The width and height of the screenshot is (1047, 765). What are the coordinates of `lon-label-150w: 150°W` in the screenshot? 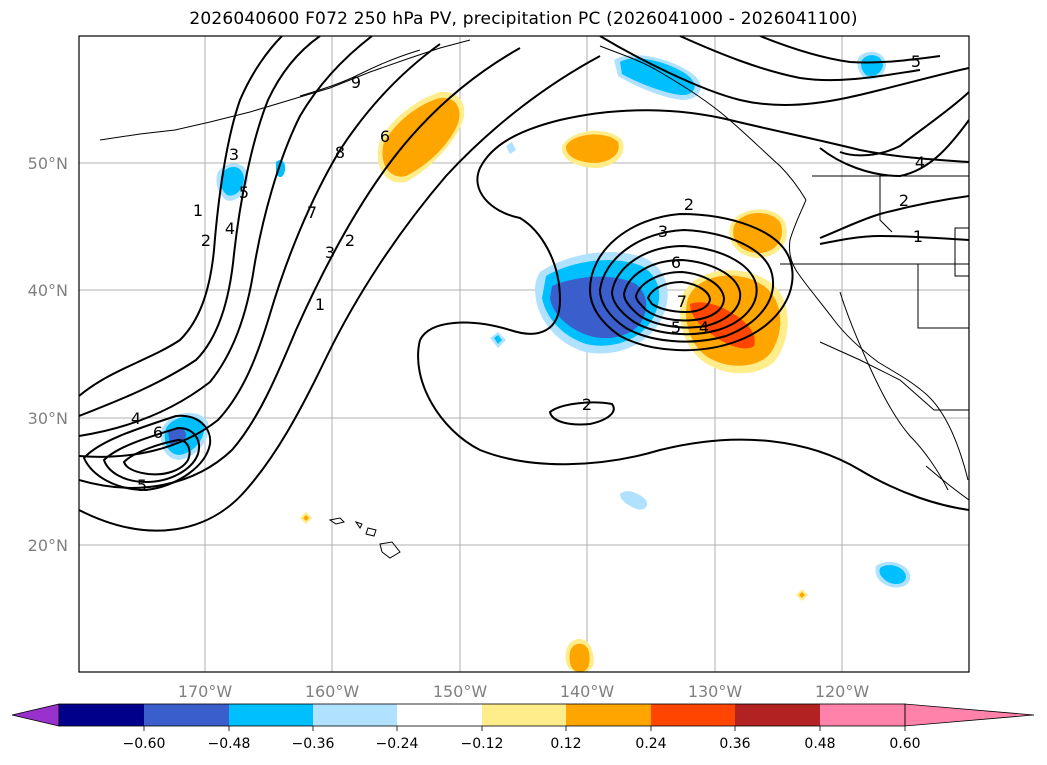 It's located at (460, 691).